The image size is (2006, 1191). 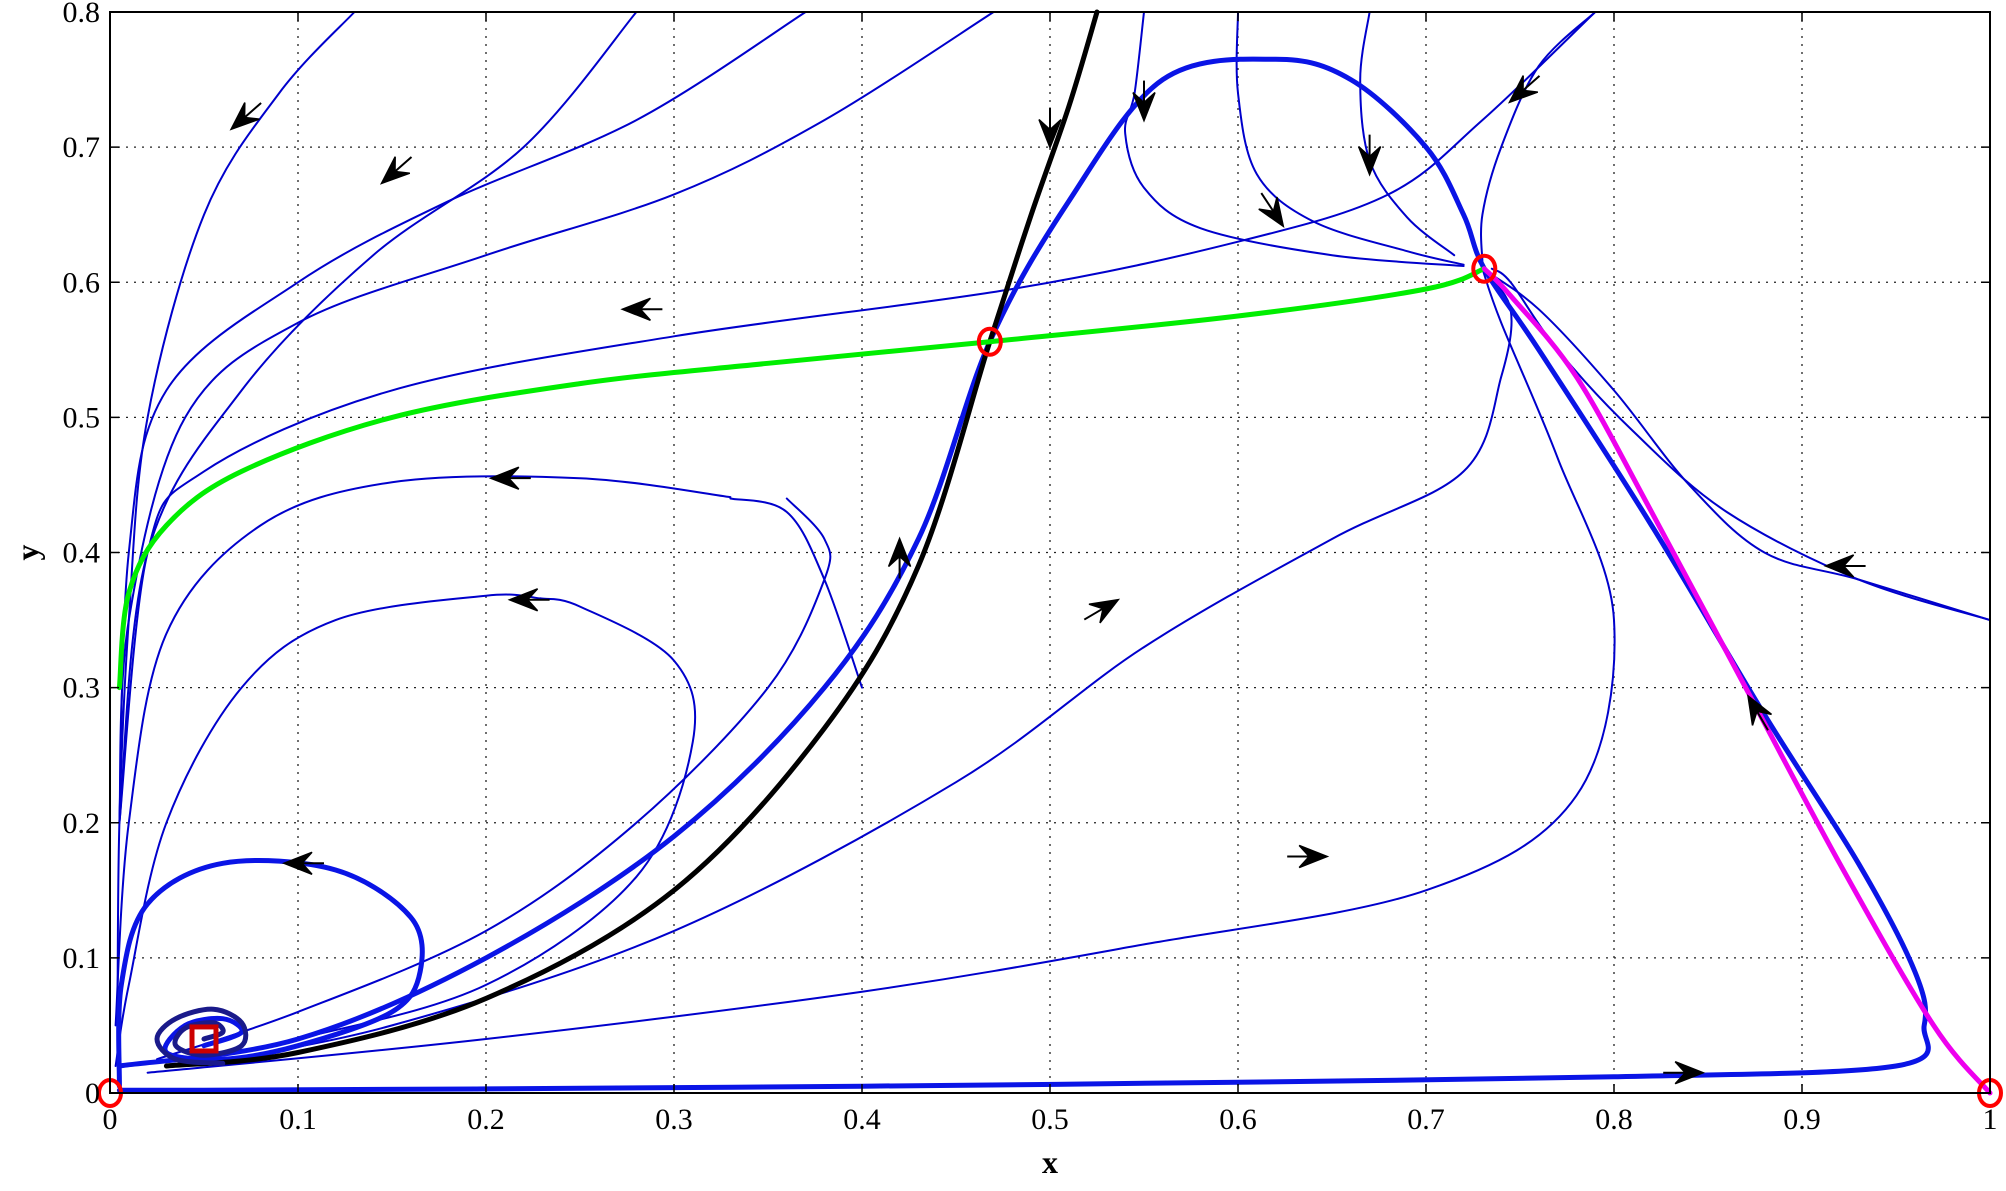 I want to click on x-tick-label: 0.1, so click(x=298, y=1119).